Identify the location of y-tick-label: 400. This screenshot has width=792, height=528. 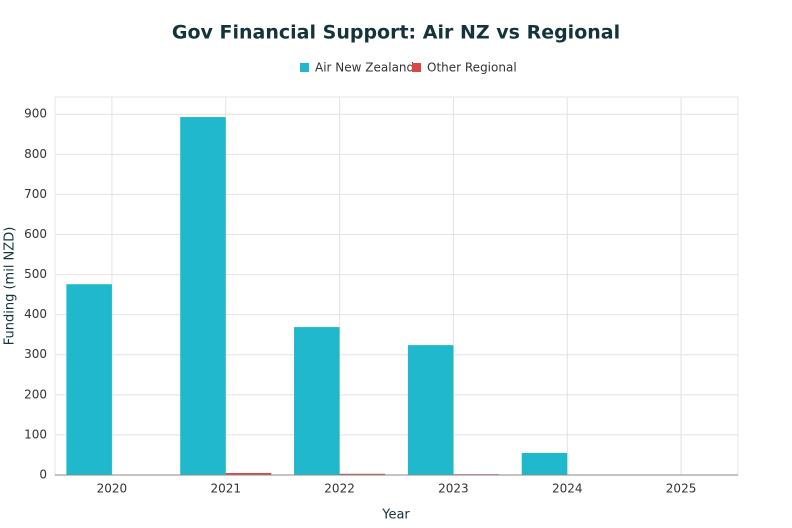
(35, 314).